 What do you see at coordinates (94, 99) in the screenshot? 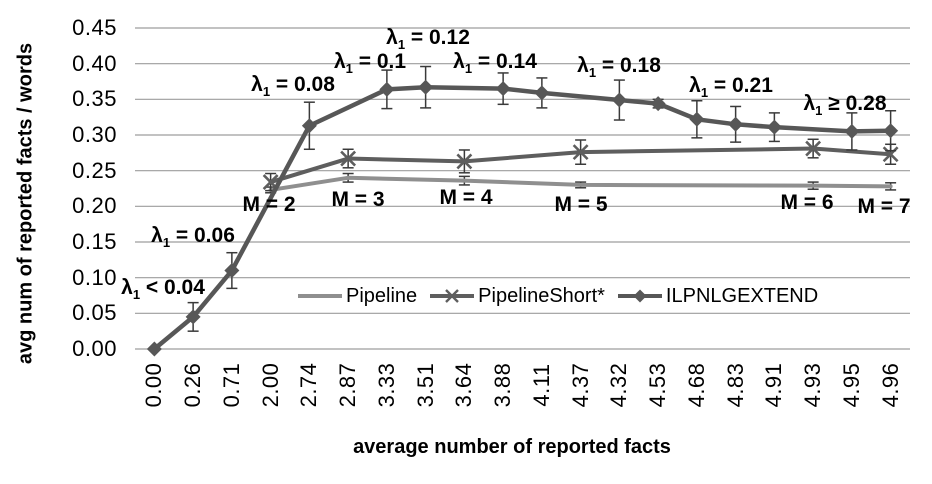
I see `y-tick-label: 0.35` at bounding box center [94, 99].